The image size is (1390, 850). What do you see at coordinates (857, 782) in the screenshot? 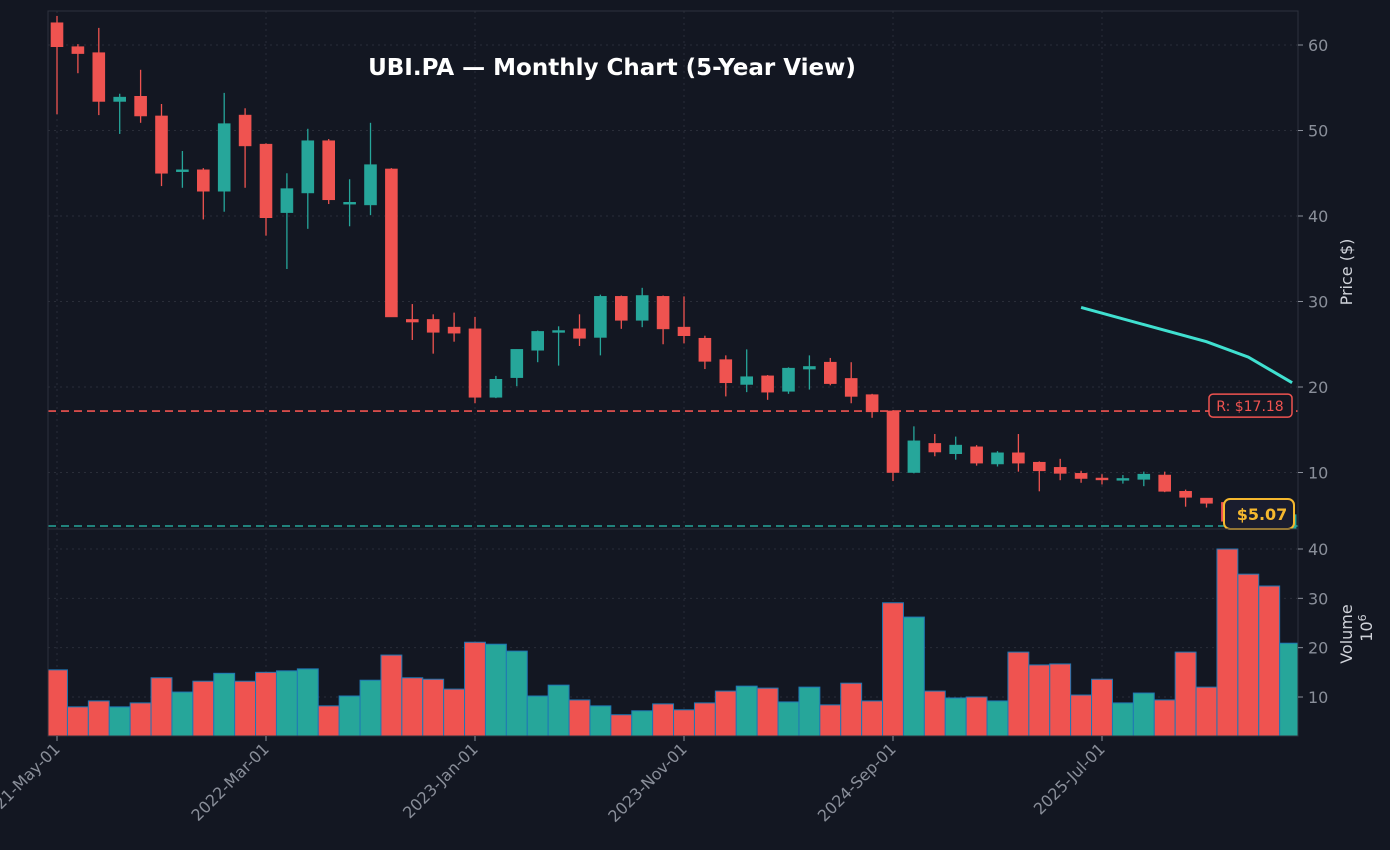
I see `time-tick-label: 2024-Sep-01` at bounding box center [857, 782].